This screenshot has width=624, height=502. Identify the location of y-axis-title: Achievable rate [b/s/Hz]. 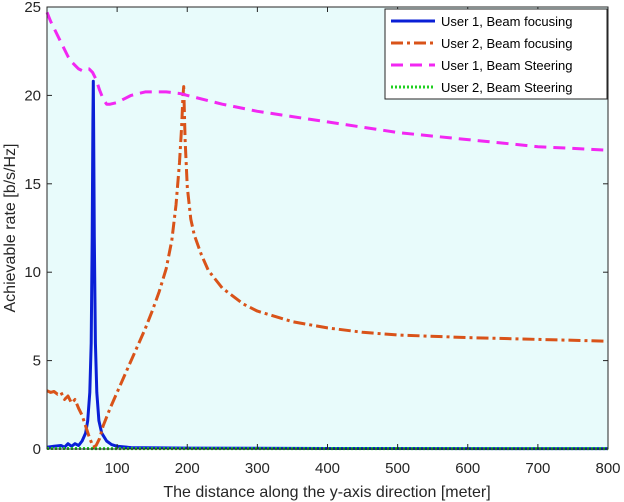
(10, 228).